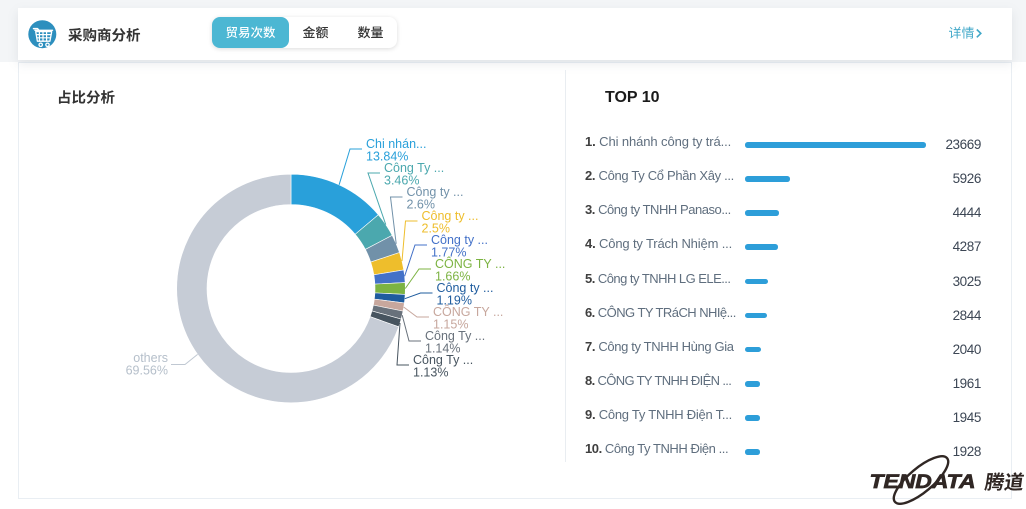 Image resolution: width=1026 pixels, height=509 pixels. Describe the element at coordinates (442, 349) in the screenshot. I see `svg-text: 1.14%` at that location.